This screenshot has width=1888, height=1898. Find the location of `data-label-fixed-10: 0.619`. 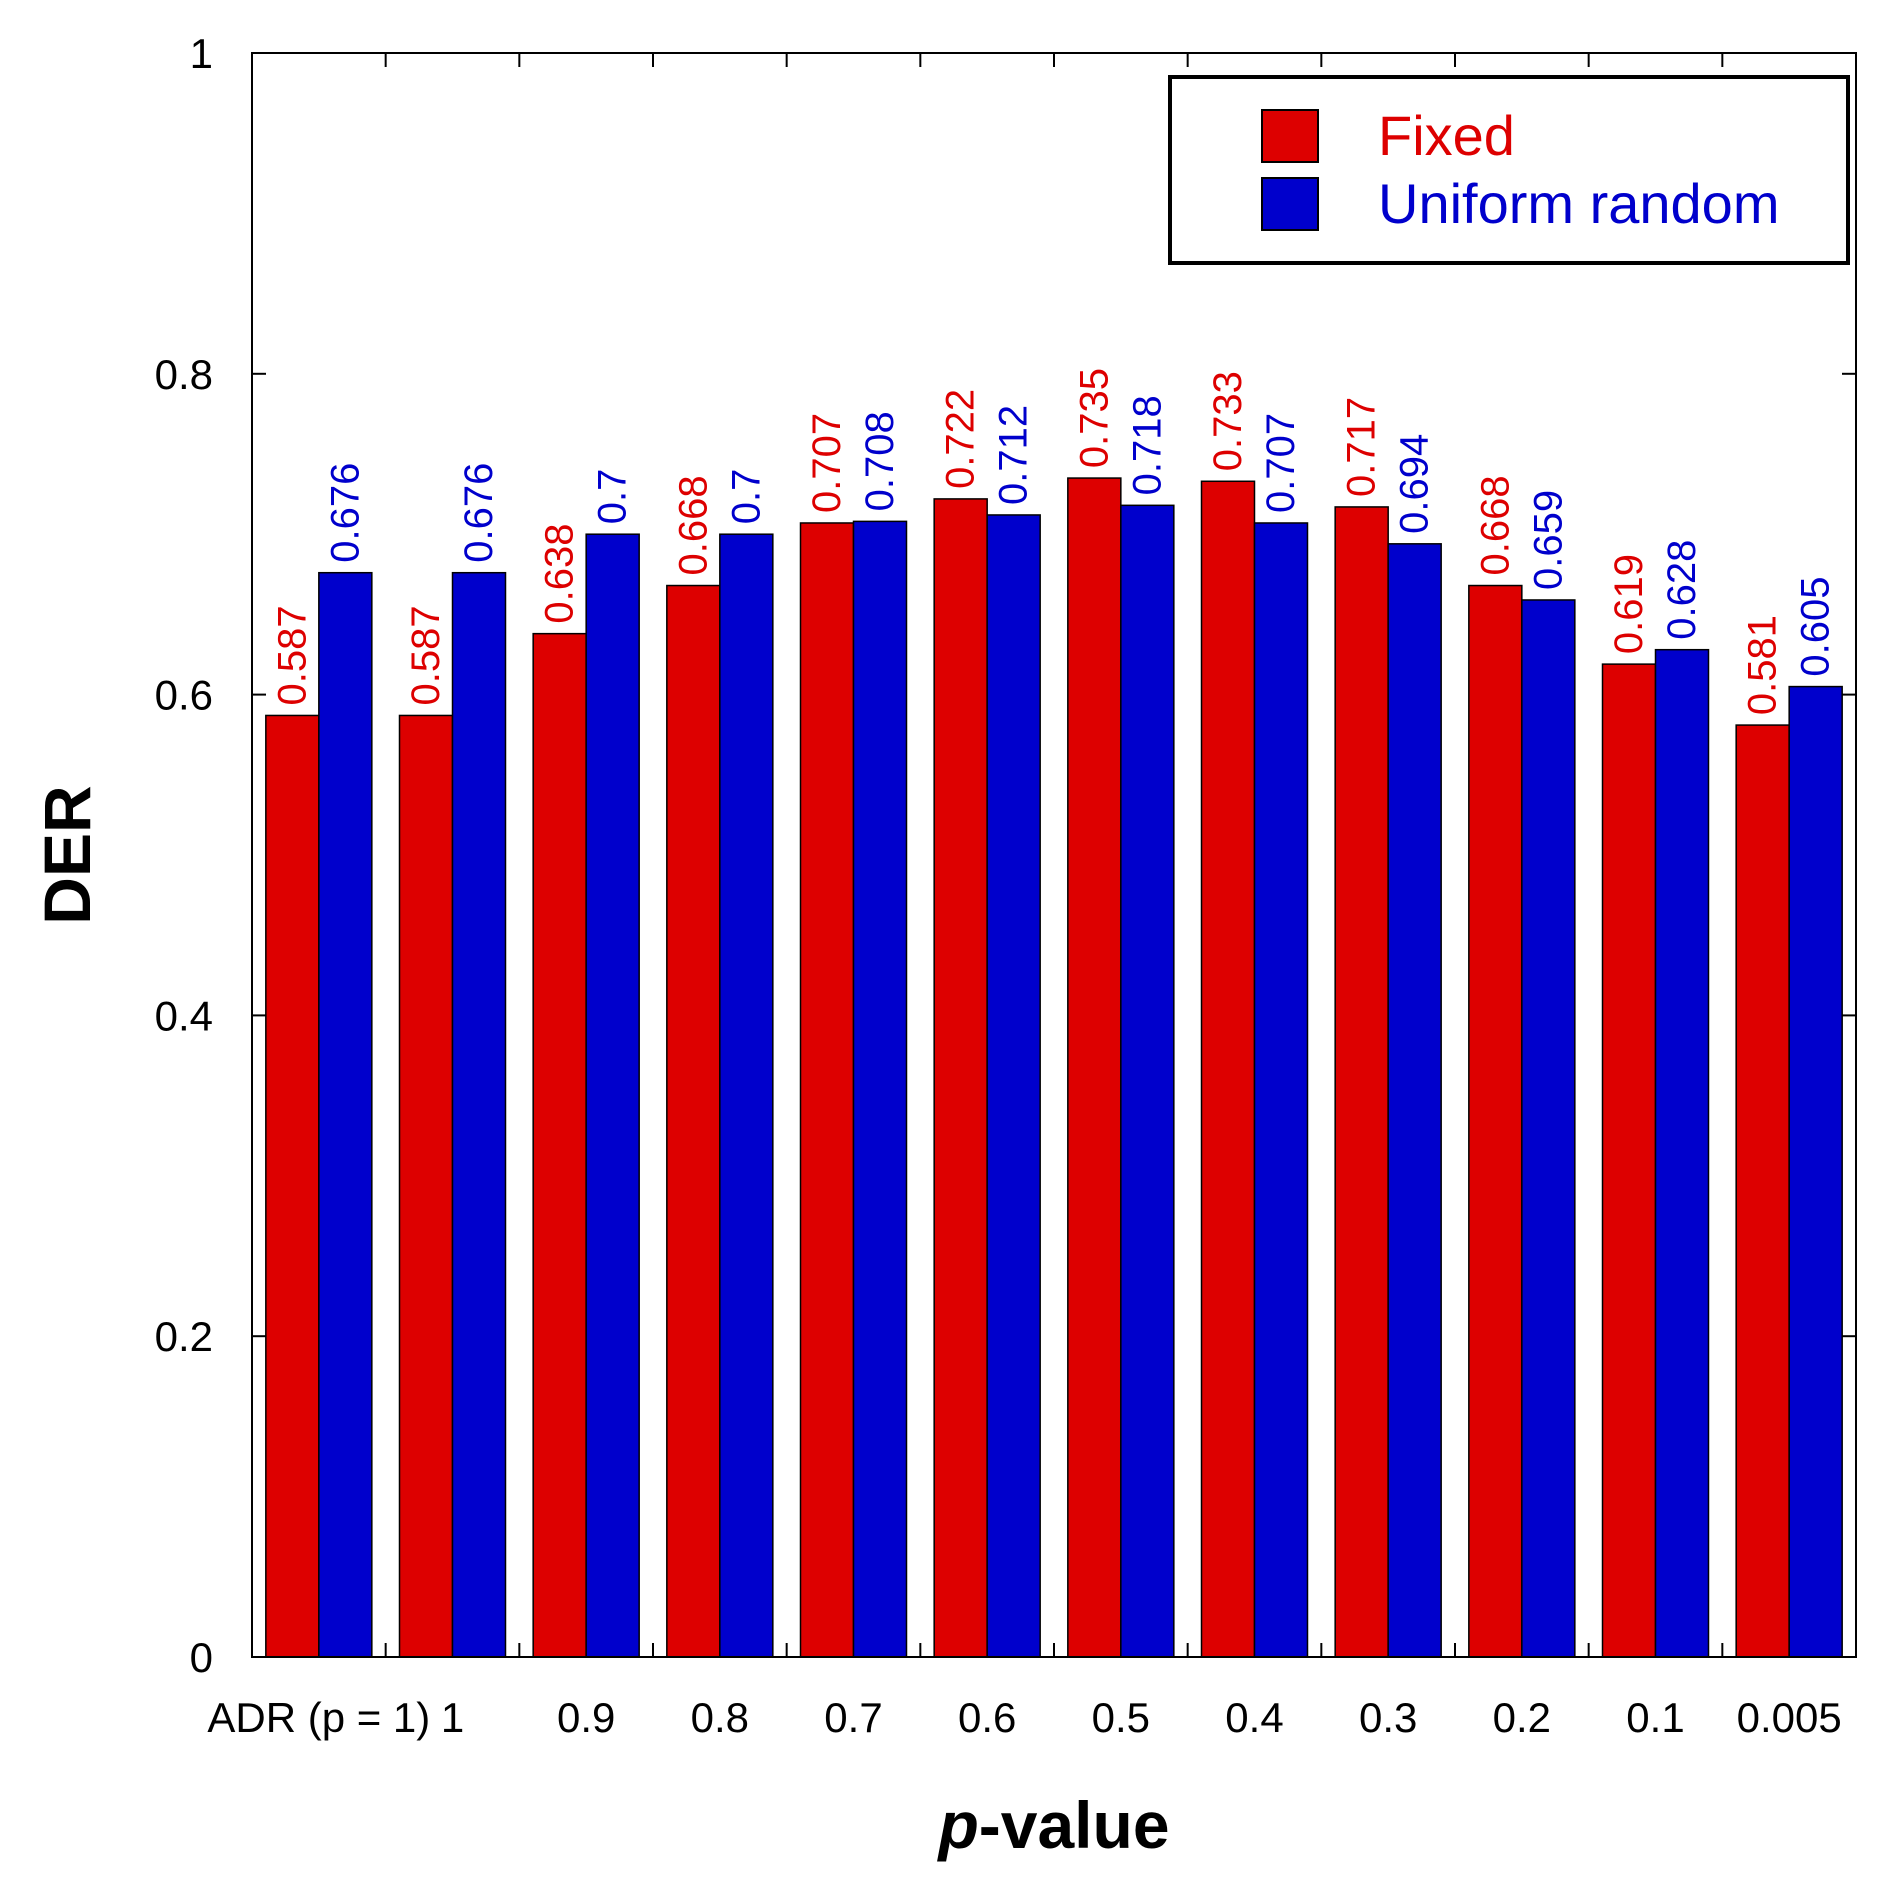

data-label-fixed-10: 0.619 is located at coordinates (1629, 604).